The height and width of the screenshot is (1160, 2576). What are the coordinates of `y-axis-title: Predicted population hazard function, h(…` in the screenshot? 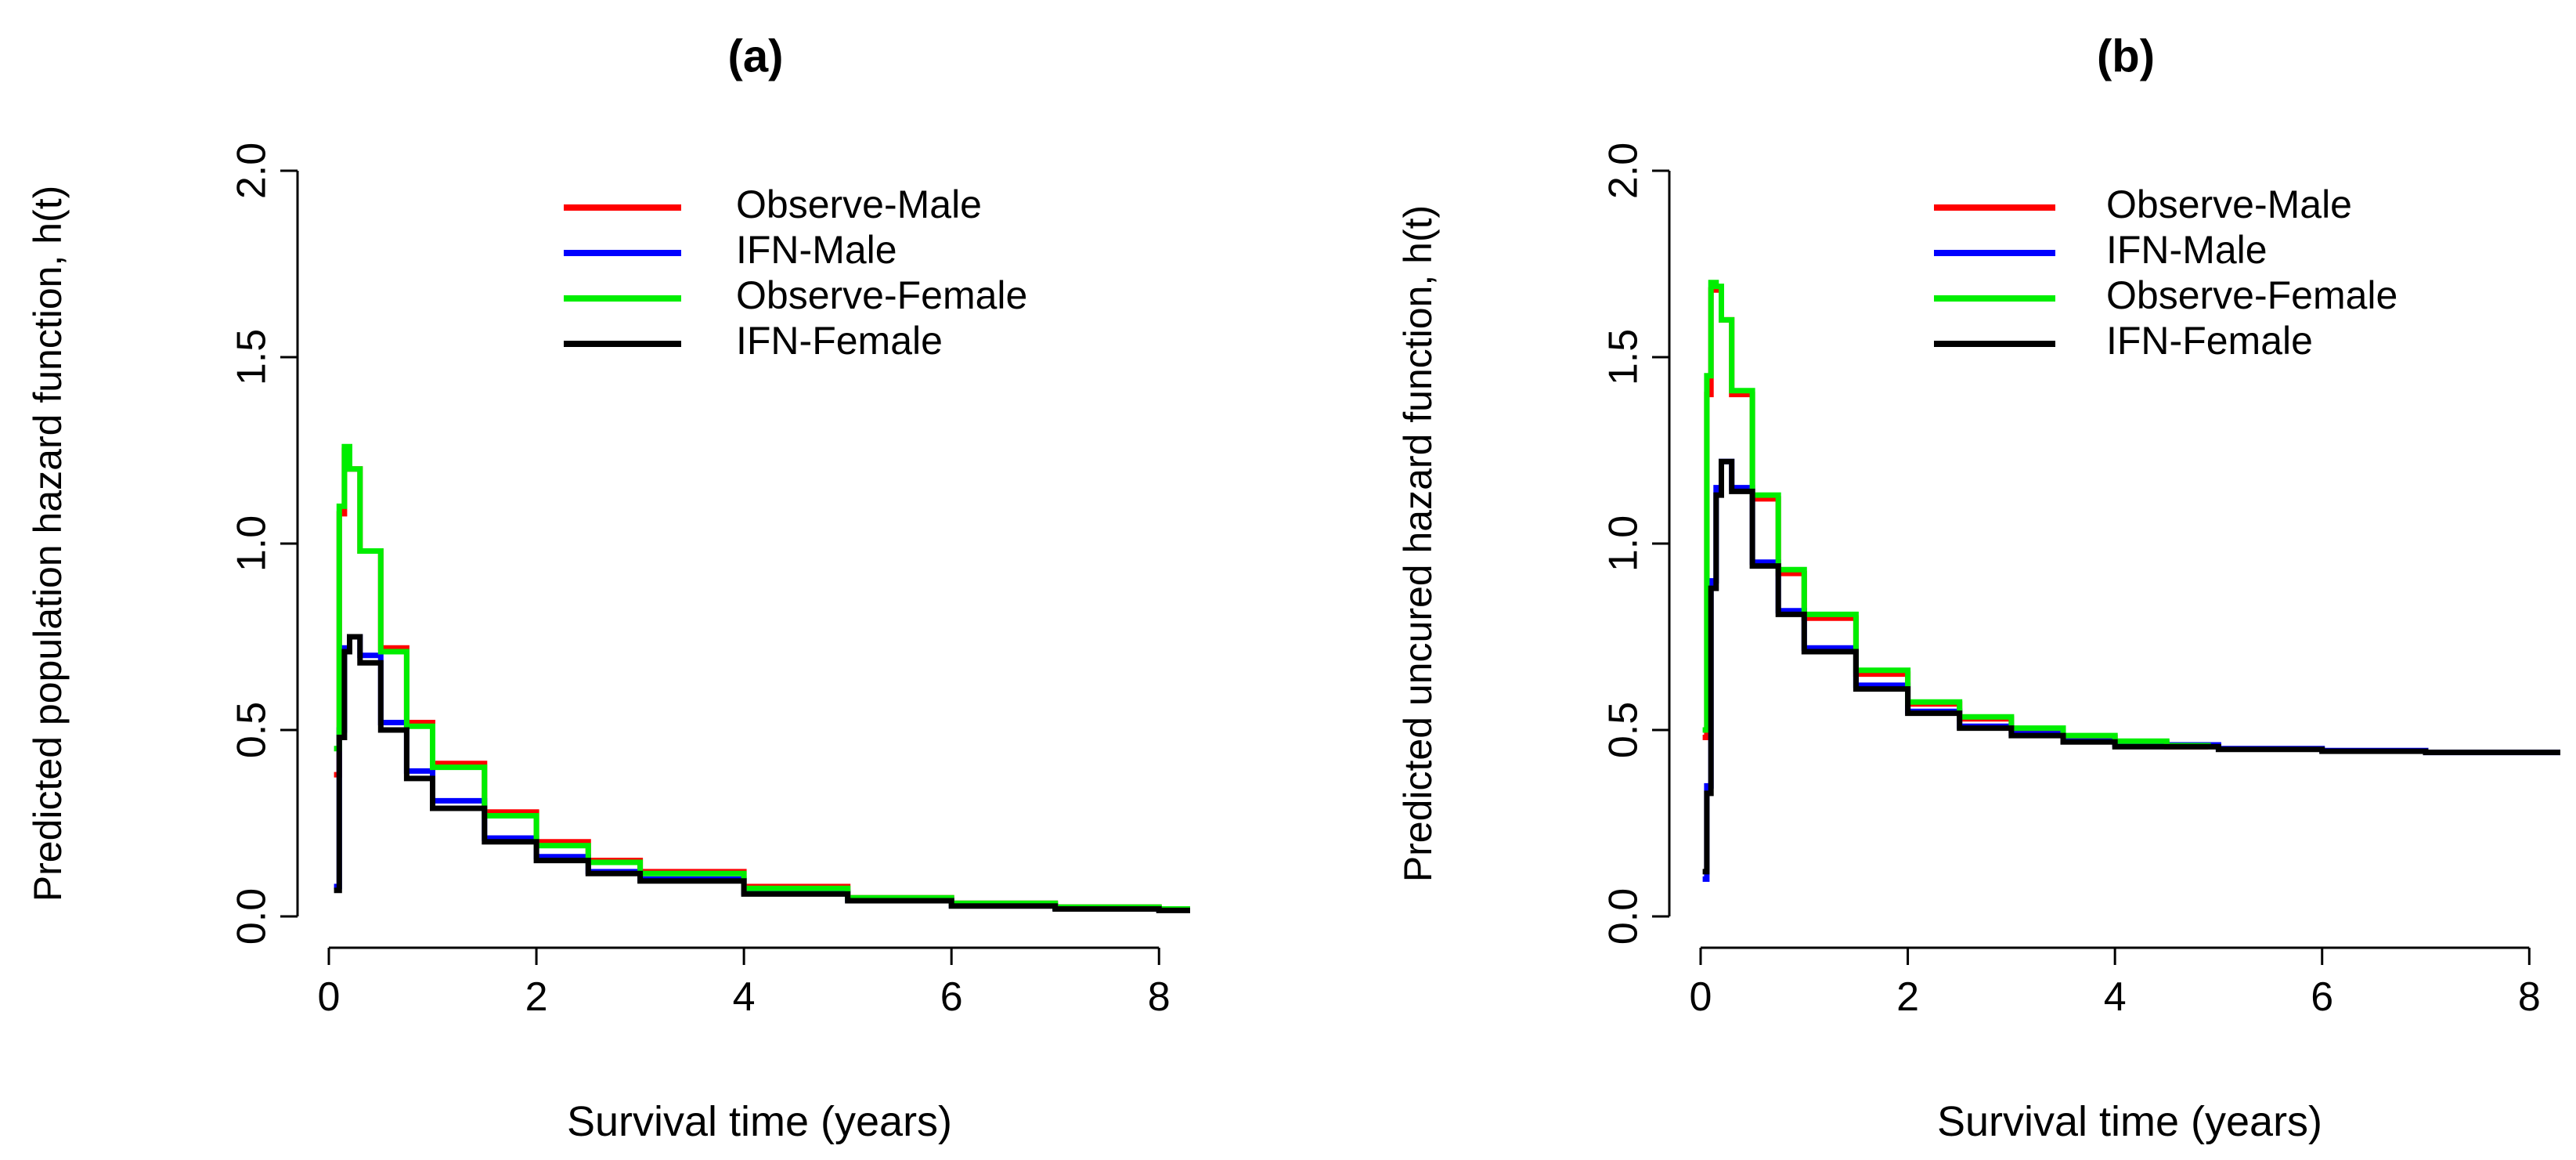 It's located at (48, 544).